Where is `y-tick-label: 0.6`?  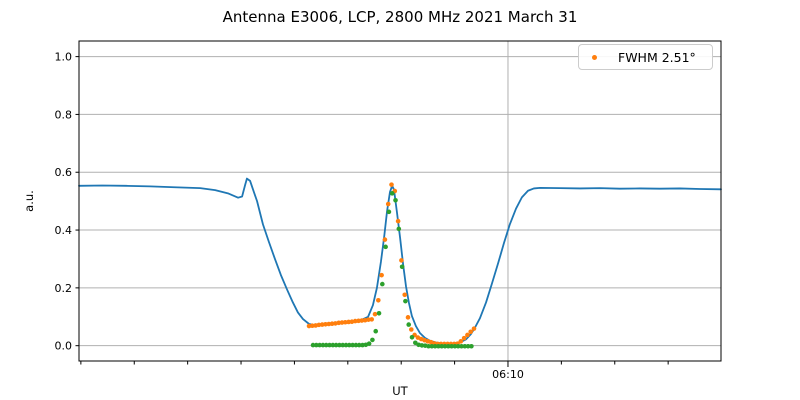
y-tick-label: 0.6 is located at coordinates (64, 172).